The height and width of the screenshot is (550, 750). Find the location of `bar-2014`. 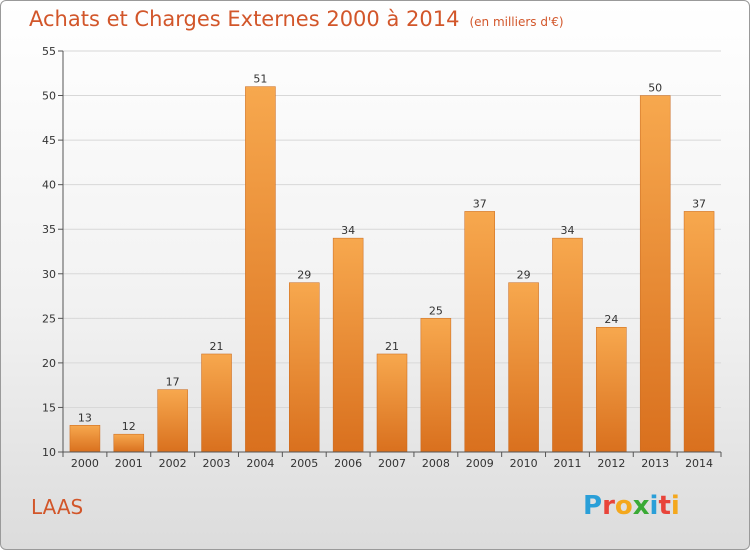

bar-2014 is located at coordinates (699, 332).